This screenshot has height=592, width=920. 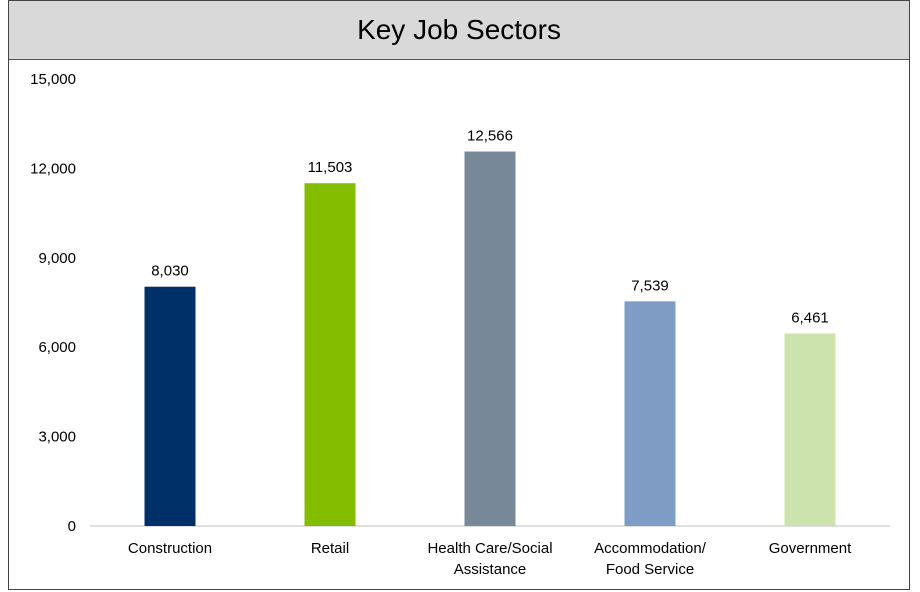 What do you see at coordinates (53, 168) in the screenshot?
I see `y-tick-label: 12,000` at bounding box center [53, 168].